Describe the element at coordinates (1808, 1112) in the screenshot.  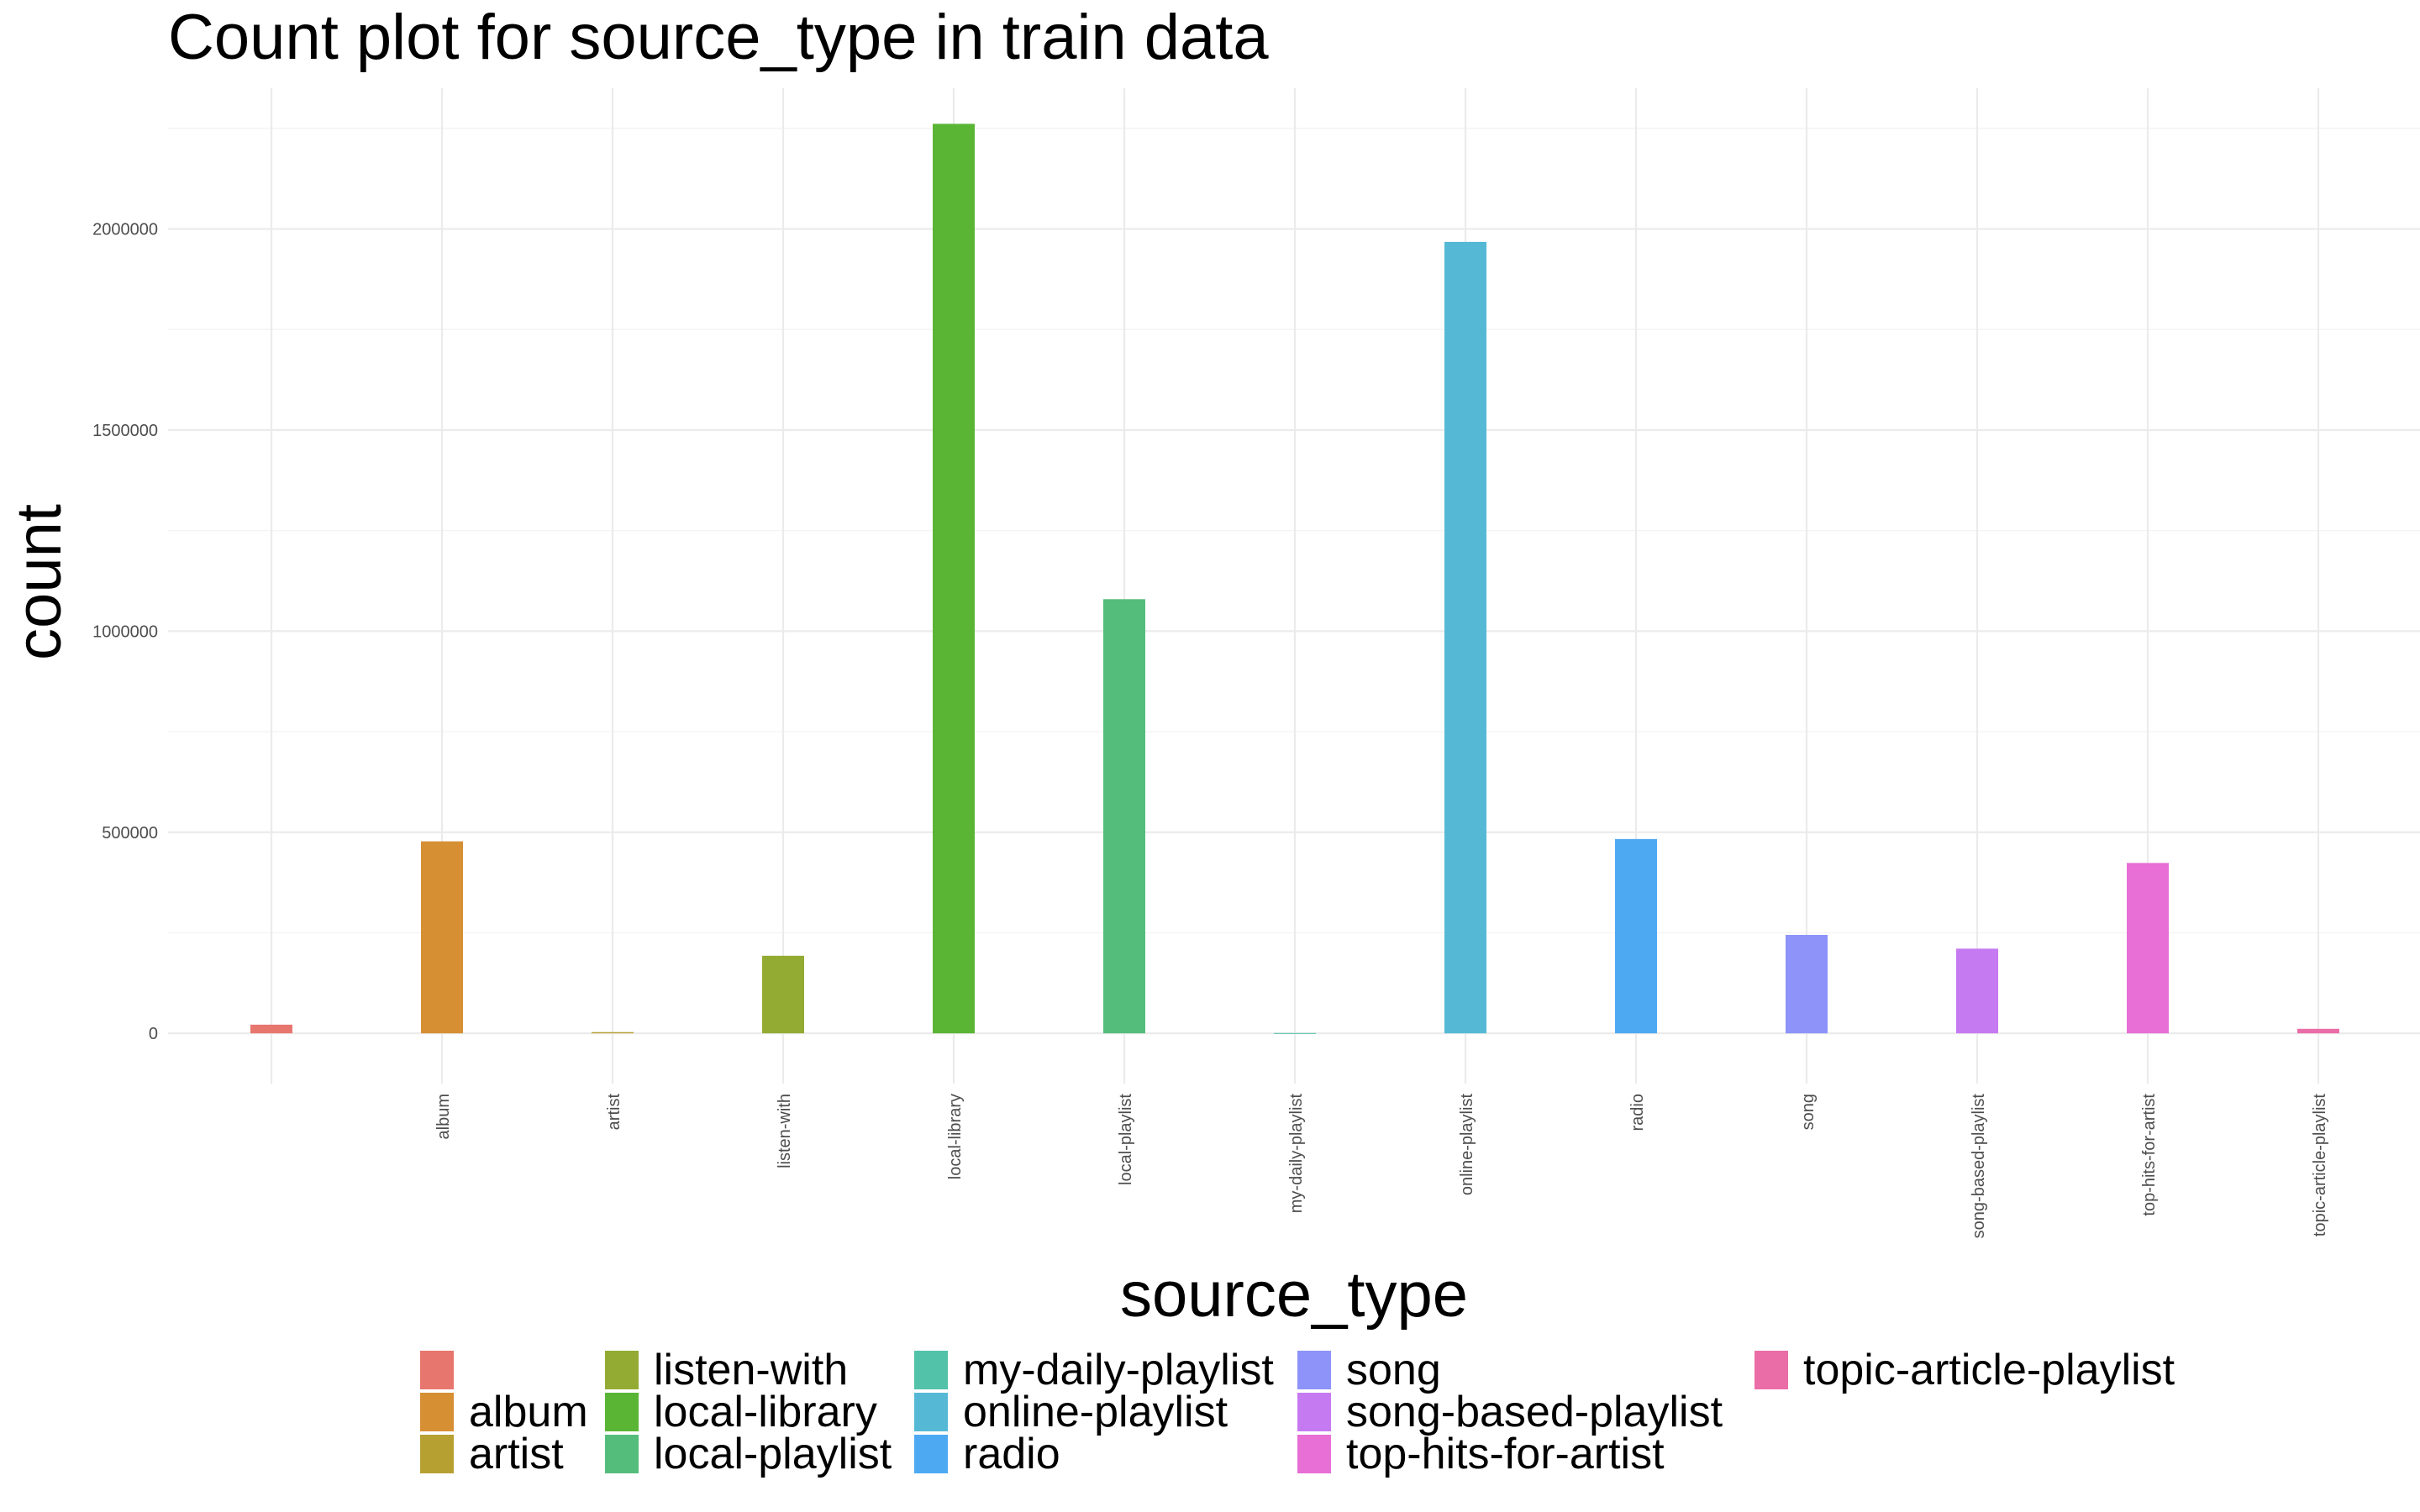
I see `x-tick-label: song` at that location.